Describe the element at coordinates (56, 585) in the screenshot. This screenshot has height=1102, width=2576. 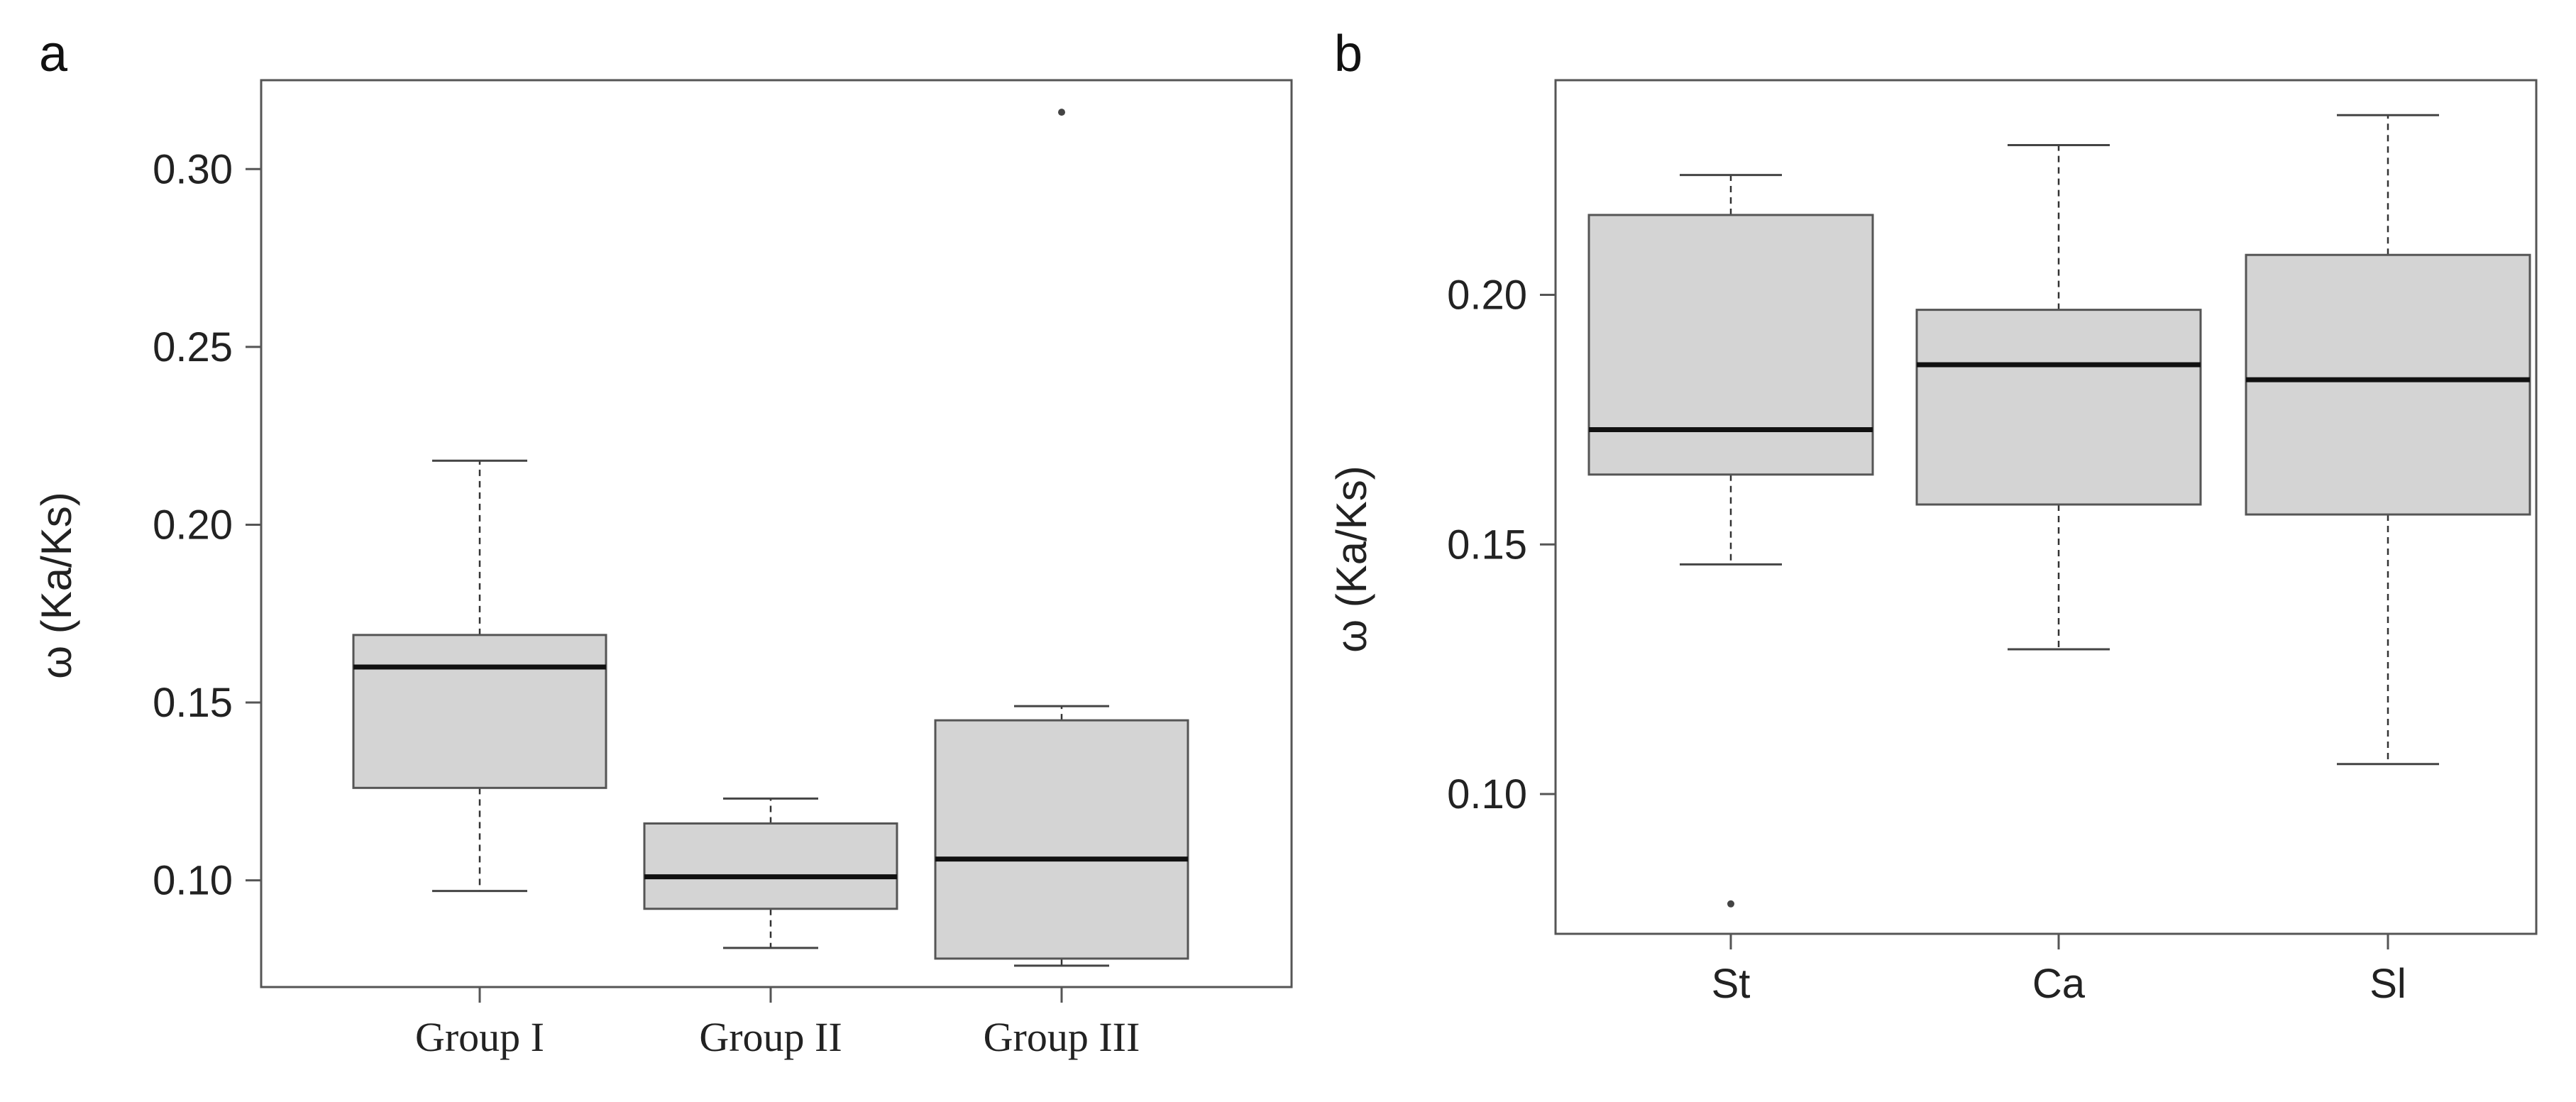
I see `panel-a-y-axis-title: ω (Ka/Ks)` at that location.